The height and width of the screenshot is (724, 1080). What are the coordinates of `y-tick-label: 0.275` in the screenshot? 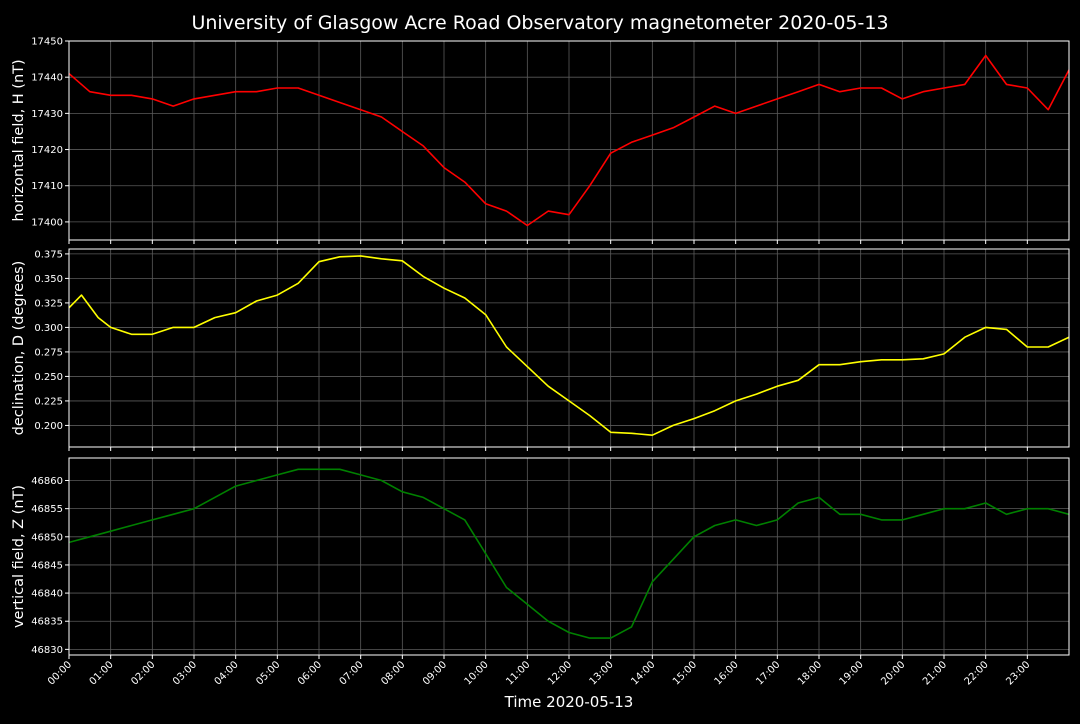 It's located at (48, 352).